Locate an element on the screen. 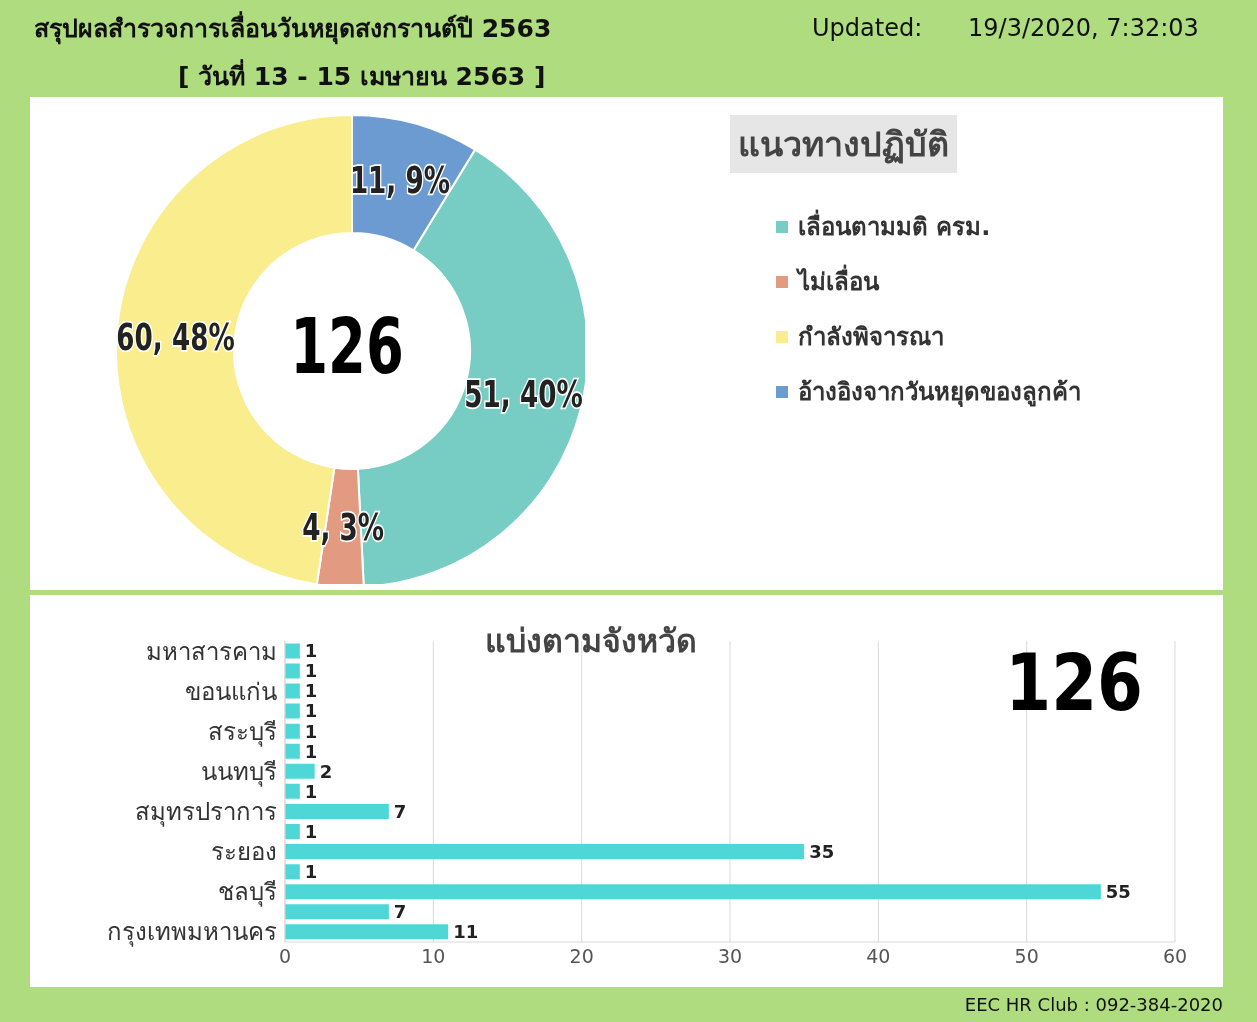 This screenshot has height=1022, width=1257. legend-label: กำลังพิจารณา is located at coordinates (871, 337).